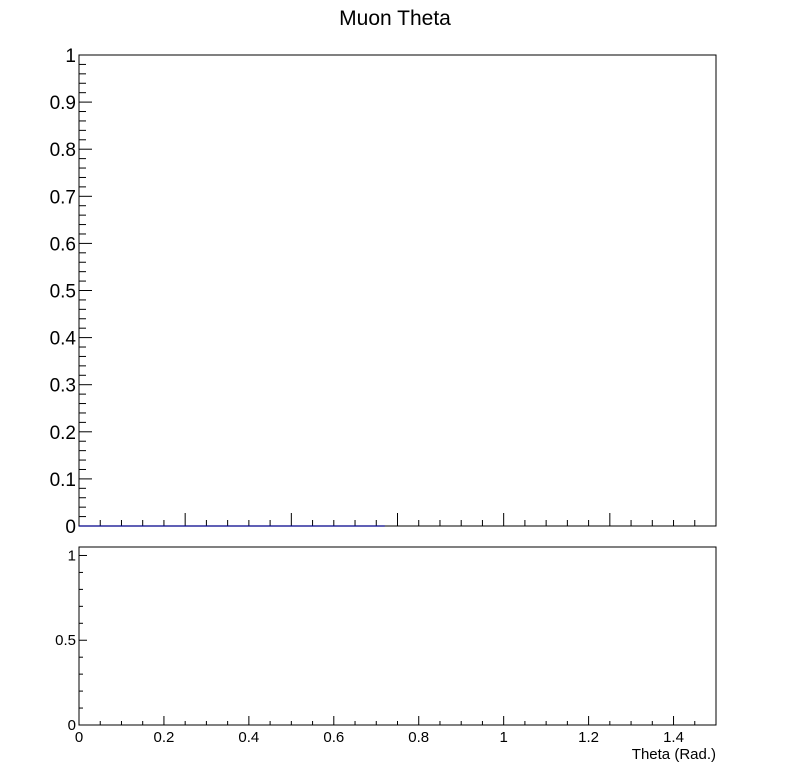 The height and width of the screenshot is (777, 796). What do you see at coordinates (674, 754) in the screenshot?
I see `x-axis-label: Theta (Rad.)` at bounding box center [674, 754].